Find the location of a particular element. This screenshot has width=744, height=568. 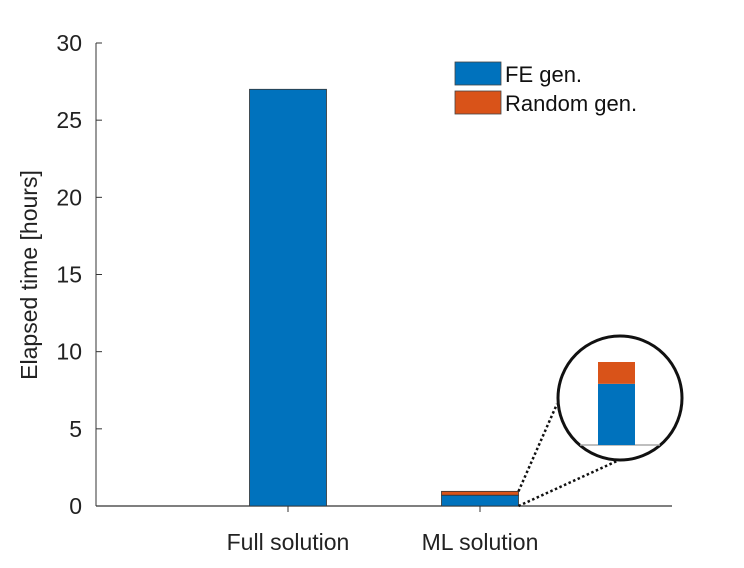

y-tick-label: 20 is located at coordinates (69, 197).